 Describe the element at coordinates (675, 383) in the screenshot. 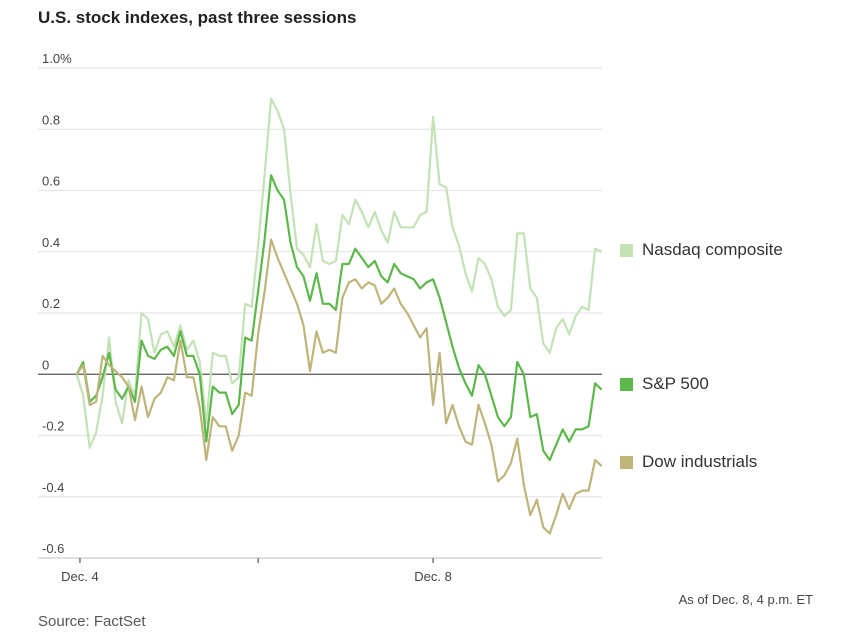

I see `legend-label: S&P 500` at that location.